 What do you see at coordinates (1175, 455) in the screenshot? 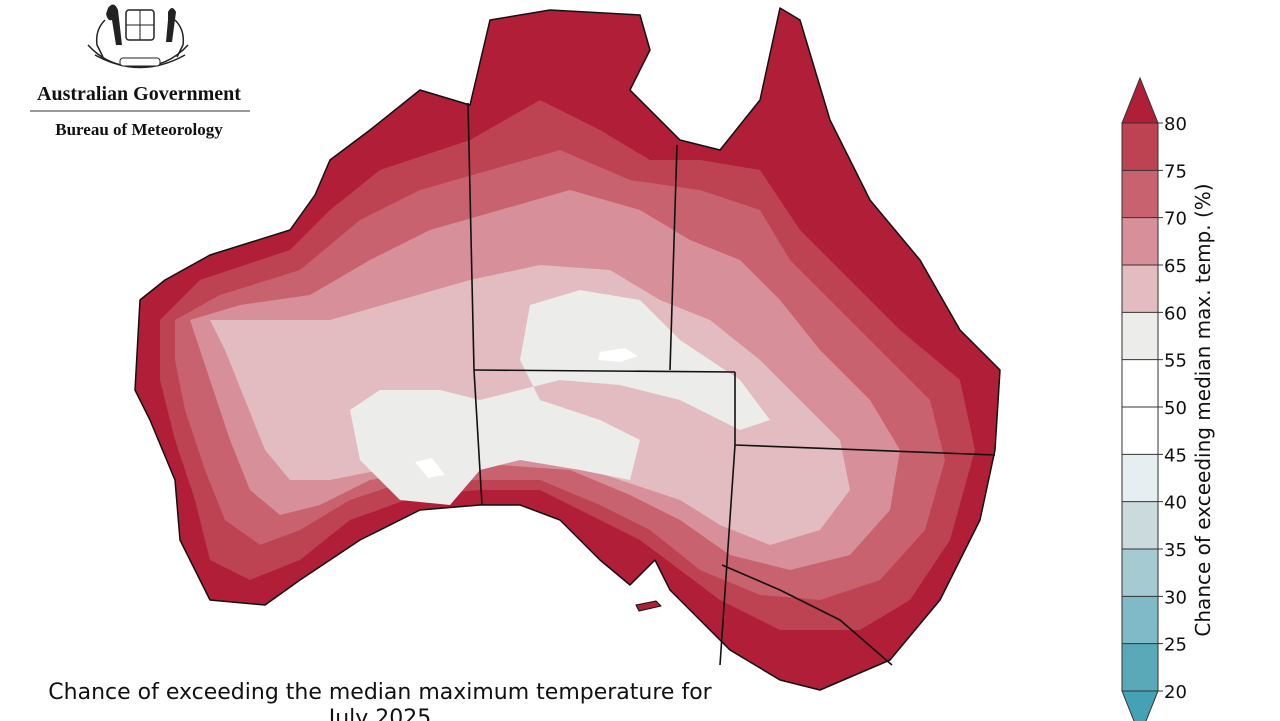
I see `colorbar-tick-label: 45` at bounding box center [1175, 455].